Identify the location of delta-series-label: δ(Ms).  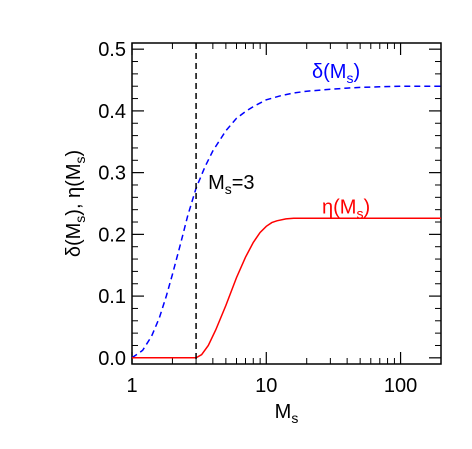
(336, 73).